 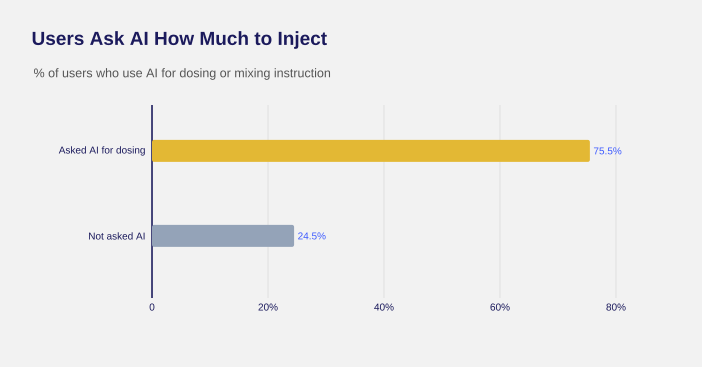 I want to click on y-tick-label: Not asked AI, so click(x=117, y=236).